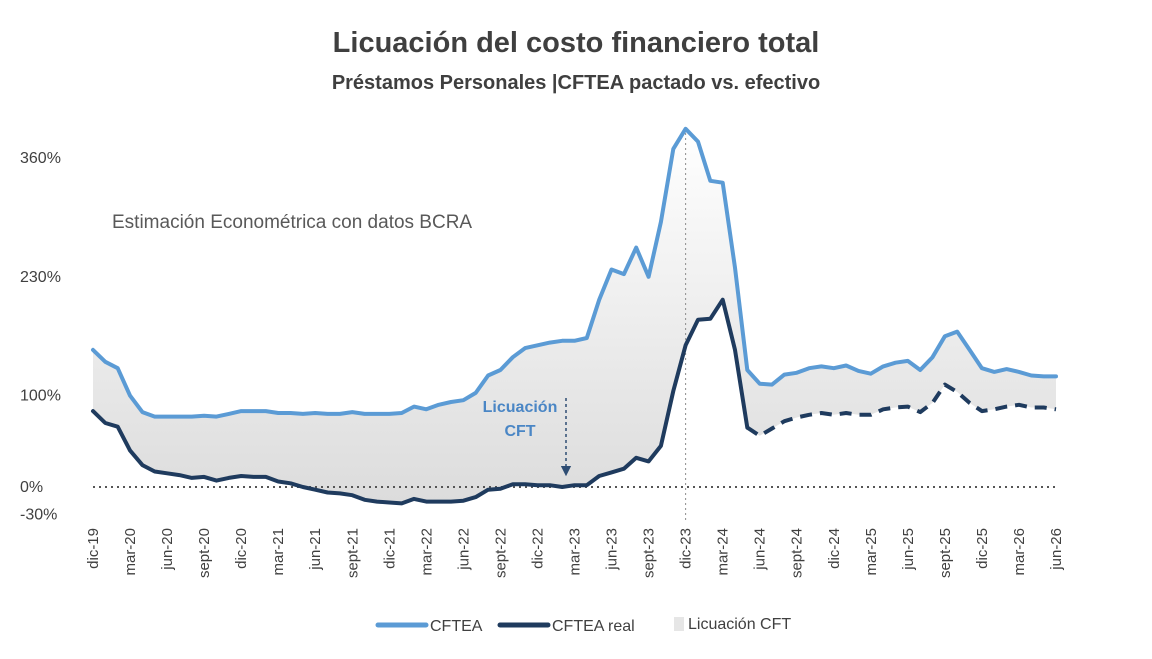 The height and width of the screenshot is (659, 1152). What do you see at coordinates (612, 549) in the screenshot?
I see `x-tick-label-jun-23: jun-23` at bounding box center [612, 549].